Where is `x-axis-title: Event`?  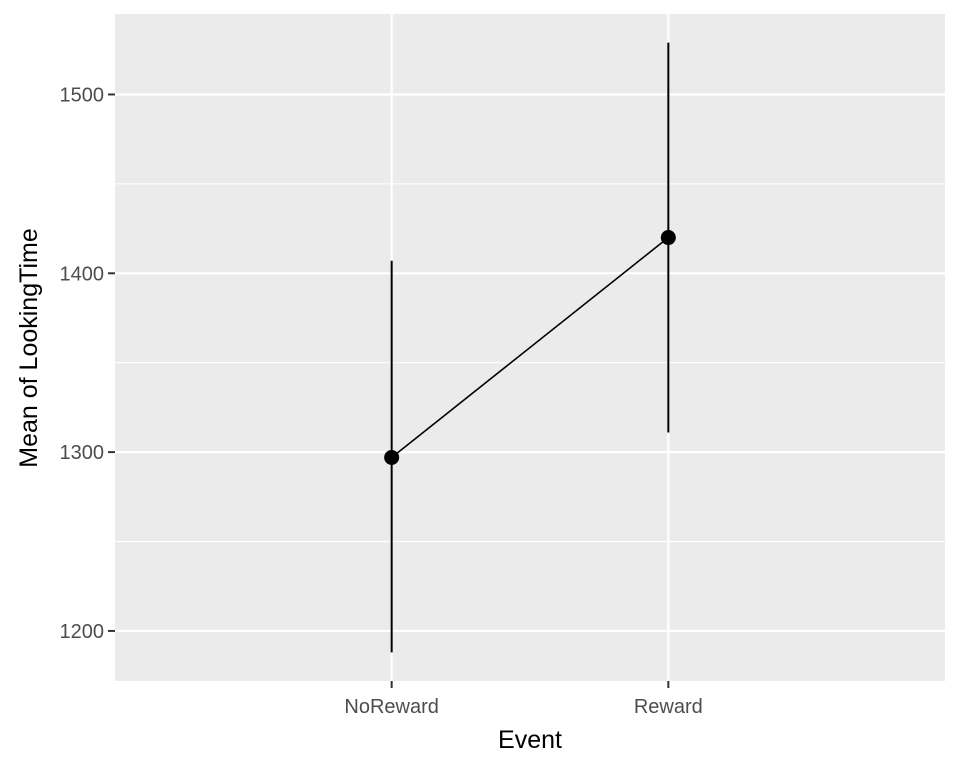 x-axis-title: Event is located at coordinates (530, 740).